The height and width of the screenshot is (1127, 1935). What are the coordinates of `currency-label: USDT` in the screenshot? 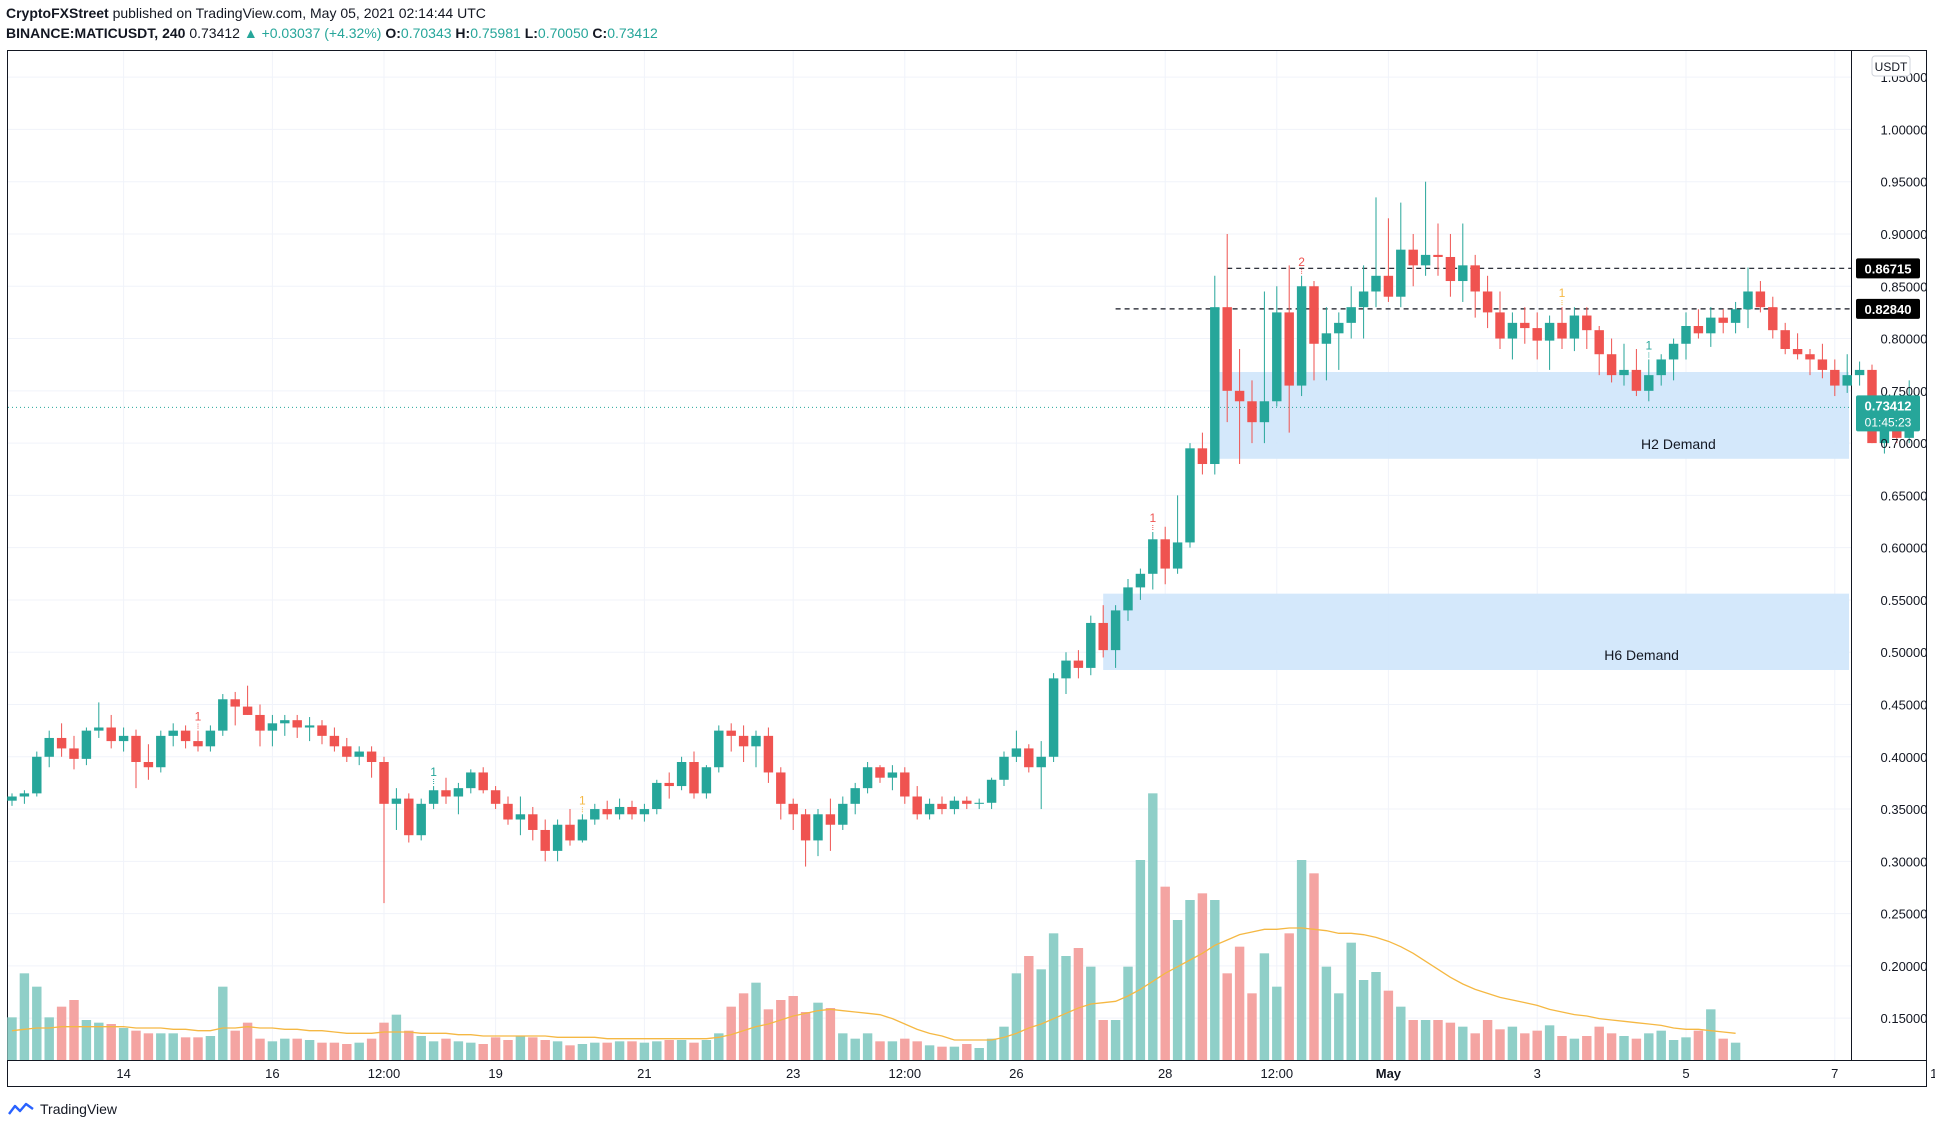 It's located at (1891, 67).